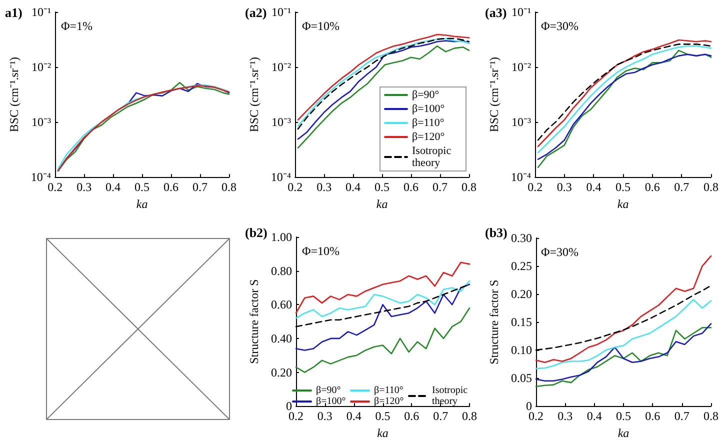  What do you see at coordinates (256, 12) in the screenshot?
I see `chart-title: (a2)` at bounding box center [256, 12].